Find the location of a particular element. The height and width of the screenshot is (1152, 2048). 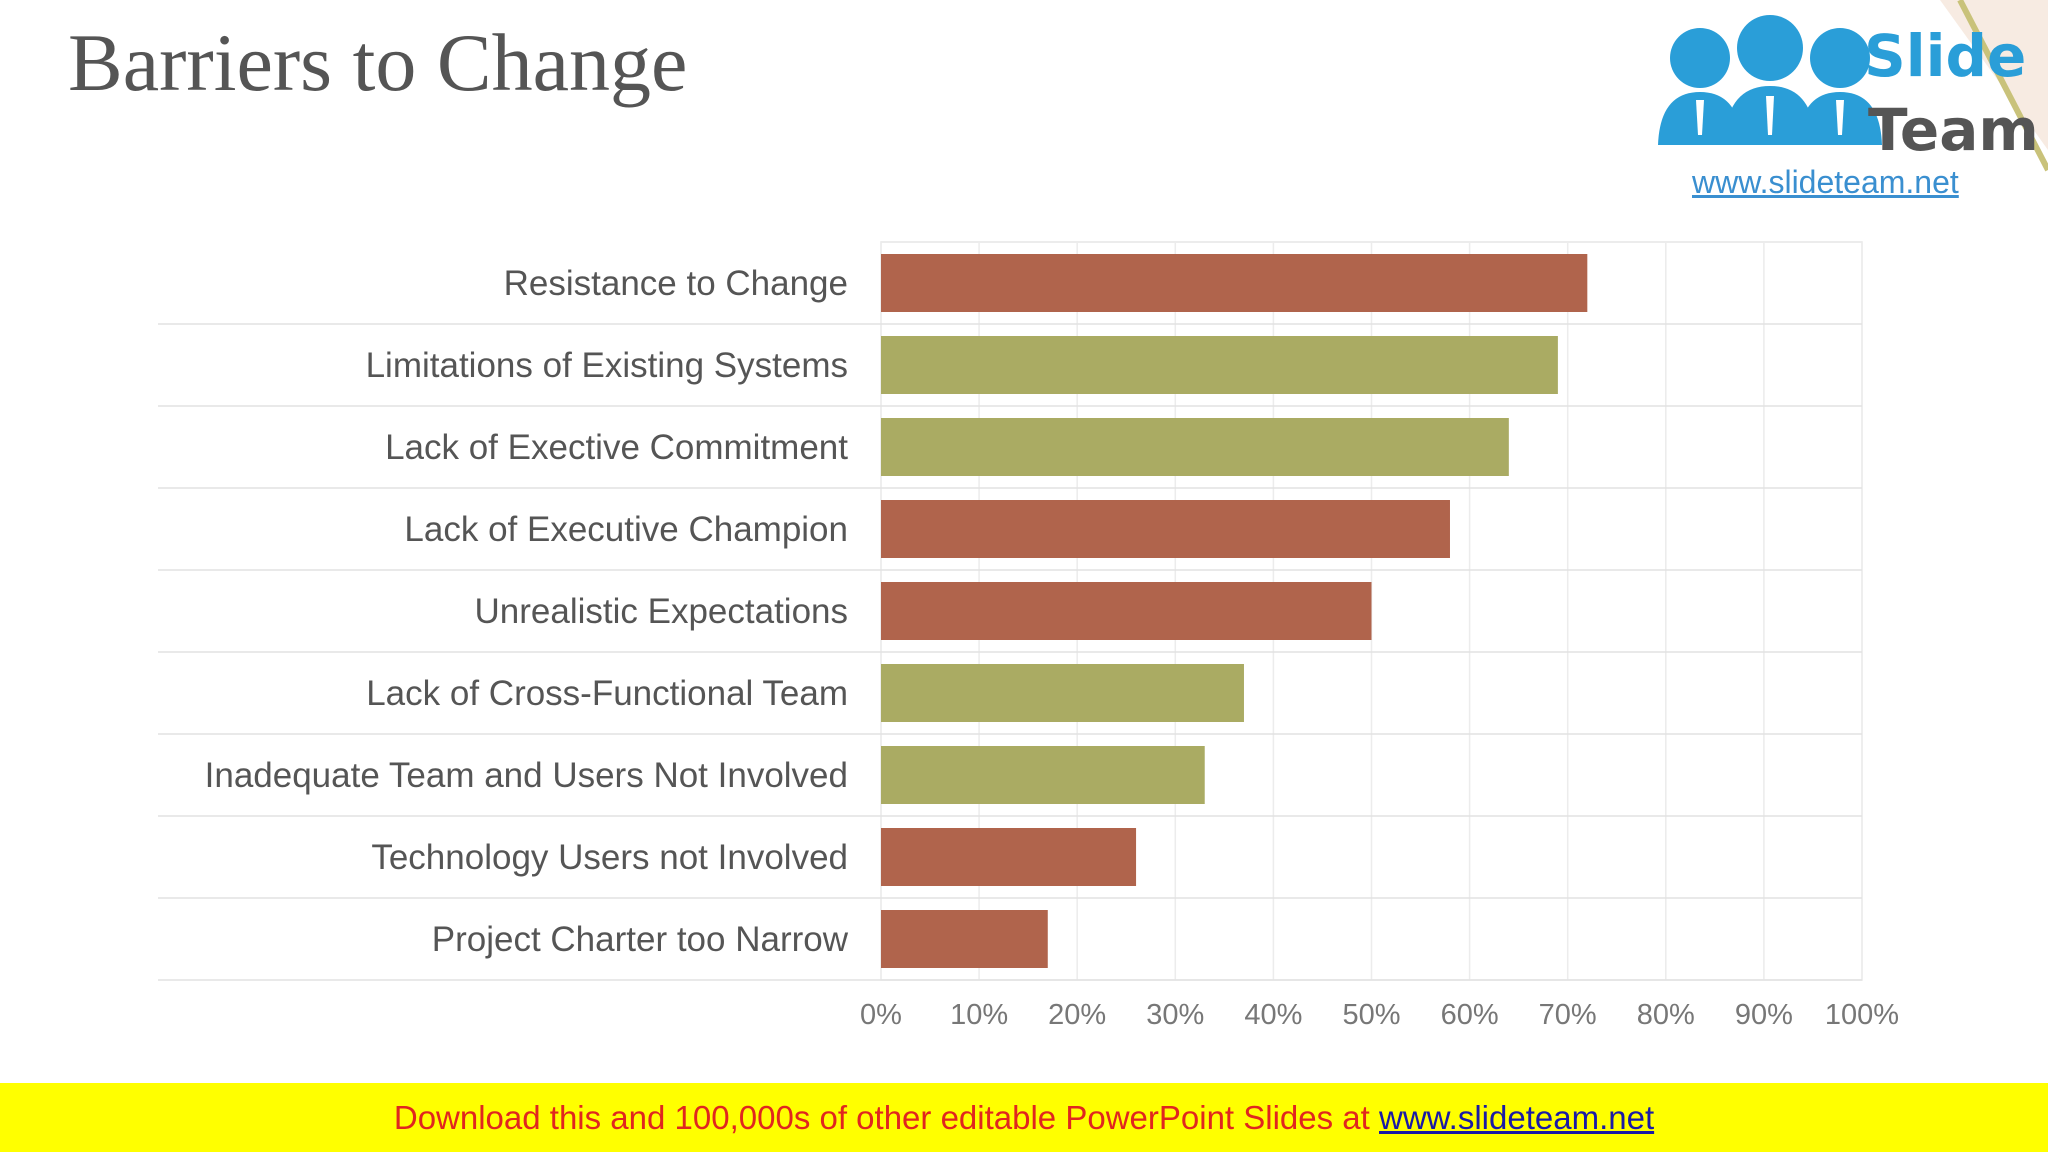

x-tick-label: 50% is located at coordinates (1371, 1015).